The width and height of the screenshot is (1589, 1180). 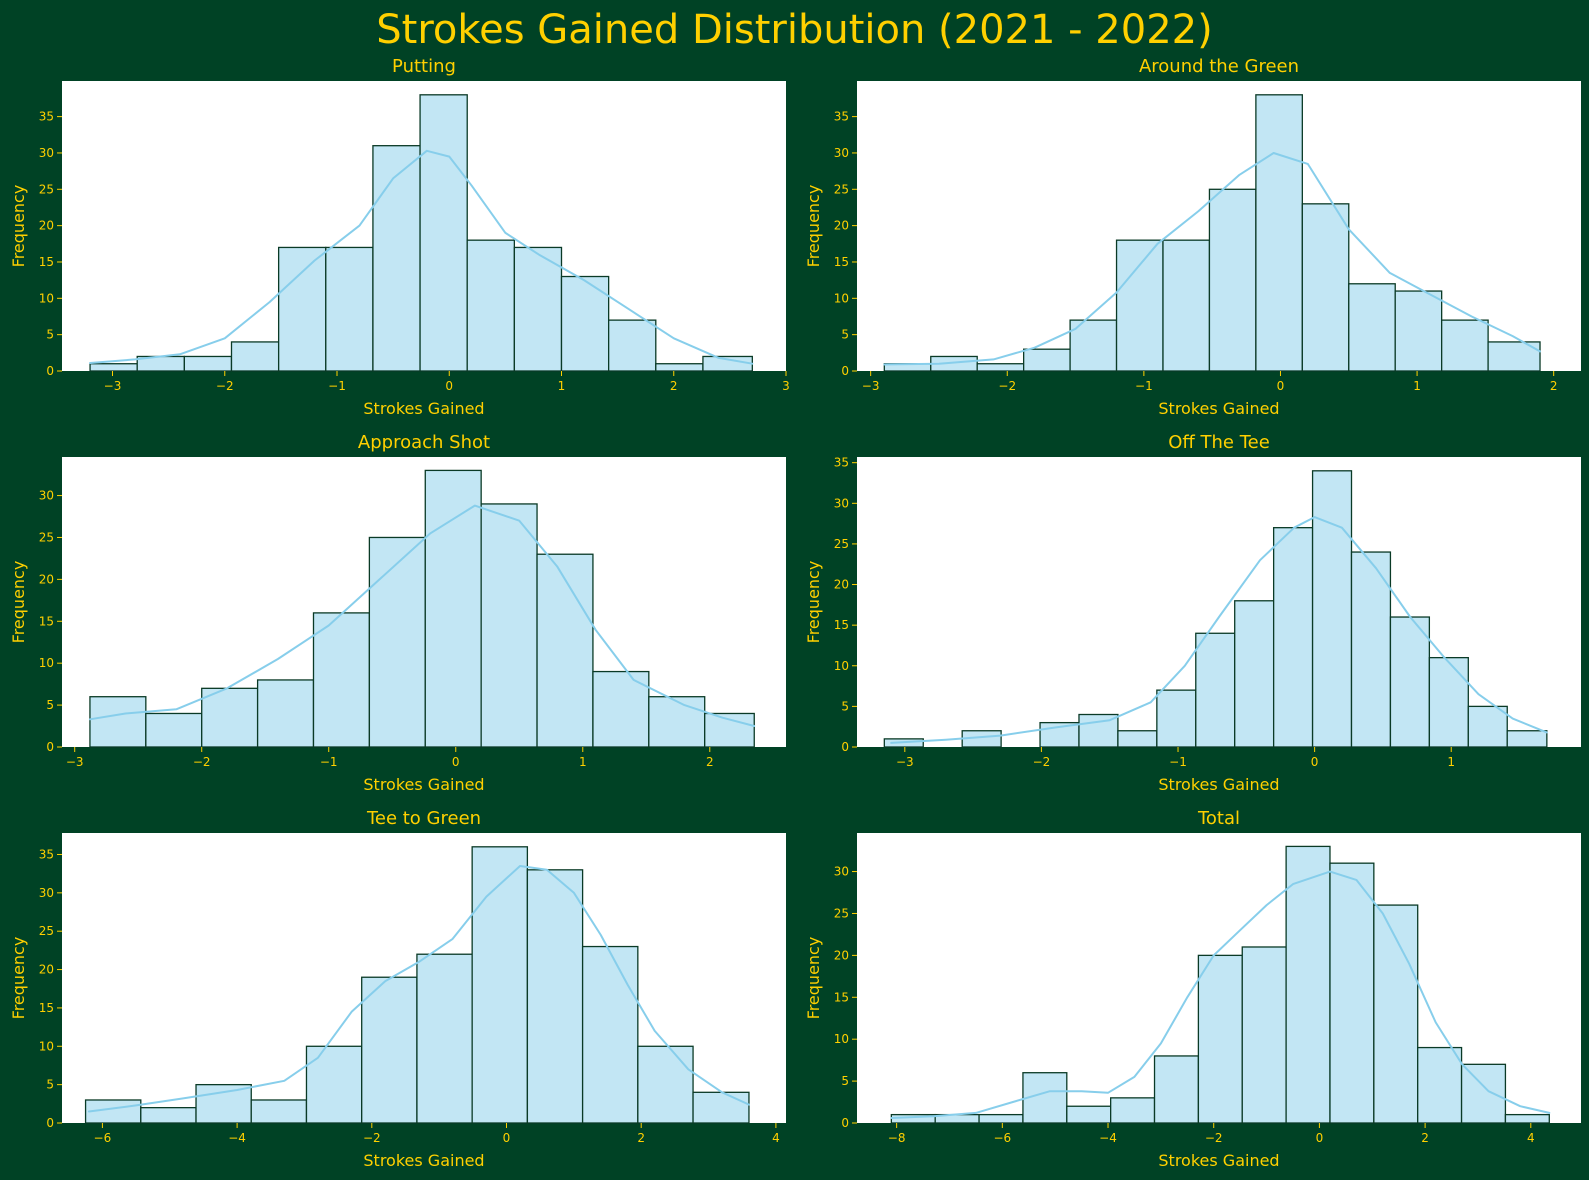 What do you see at coordinates (841, 262) in the screenshot?
I see `y-tick-label: 15` at bounding box center [841, 262].